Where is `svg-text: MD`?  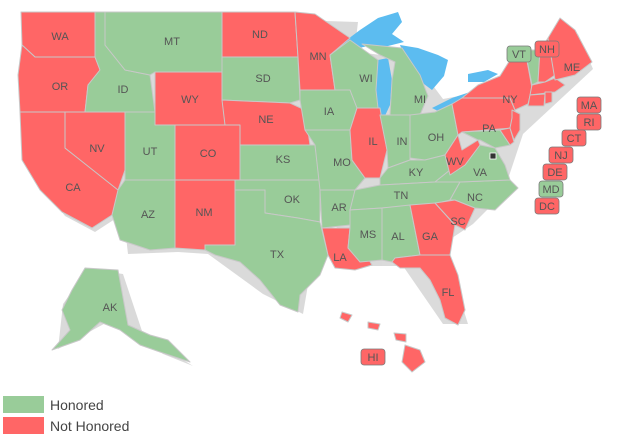 svg-text: MD is located at coordinates (550, 190).